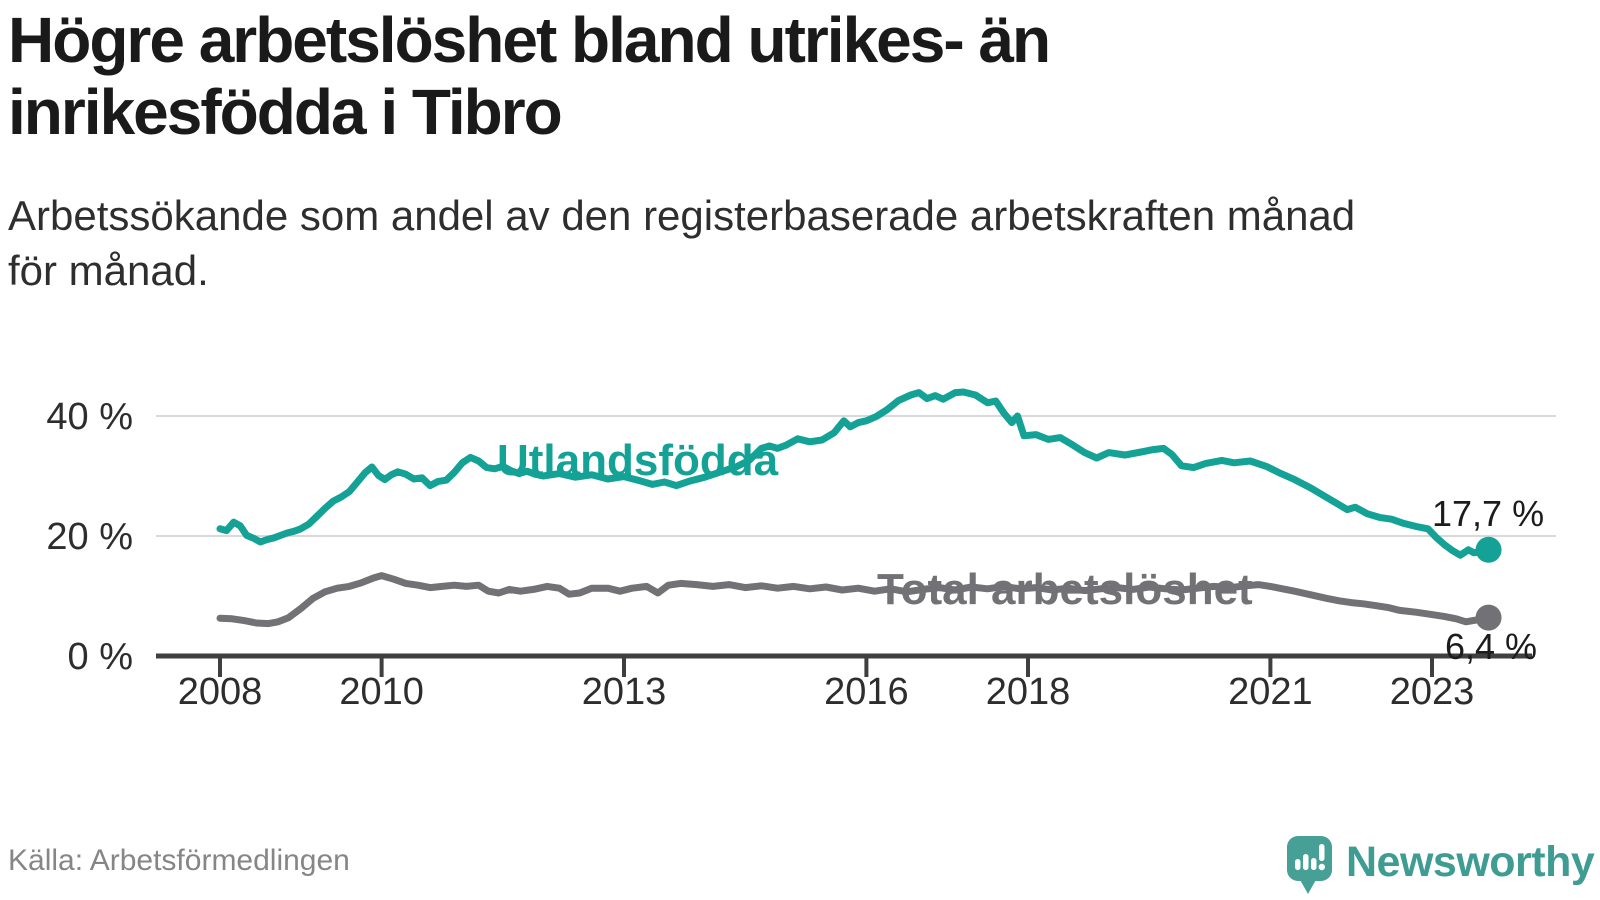 The height and width of the screenshot is (900, 1600). I want to click on end-value-label-utlandsfodda: 17,7 %, so click(1488, 513).